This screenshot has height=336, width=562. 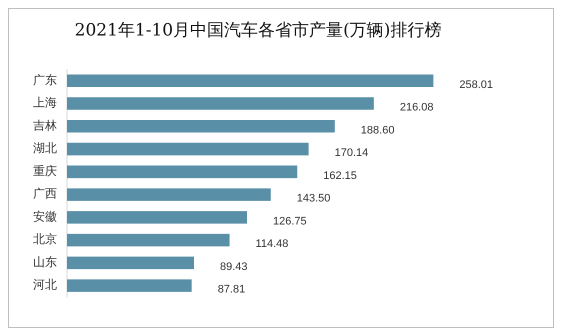 I want to click on data-label: 258.01, so click(x=476, y=84).